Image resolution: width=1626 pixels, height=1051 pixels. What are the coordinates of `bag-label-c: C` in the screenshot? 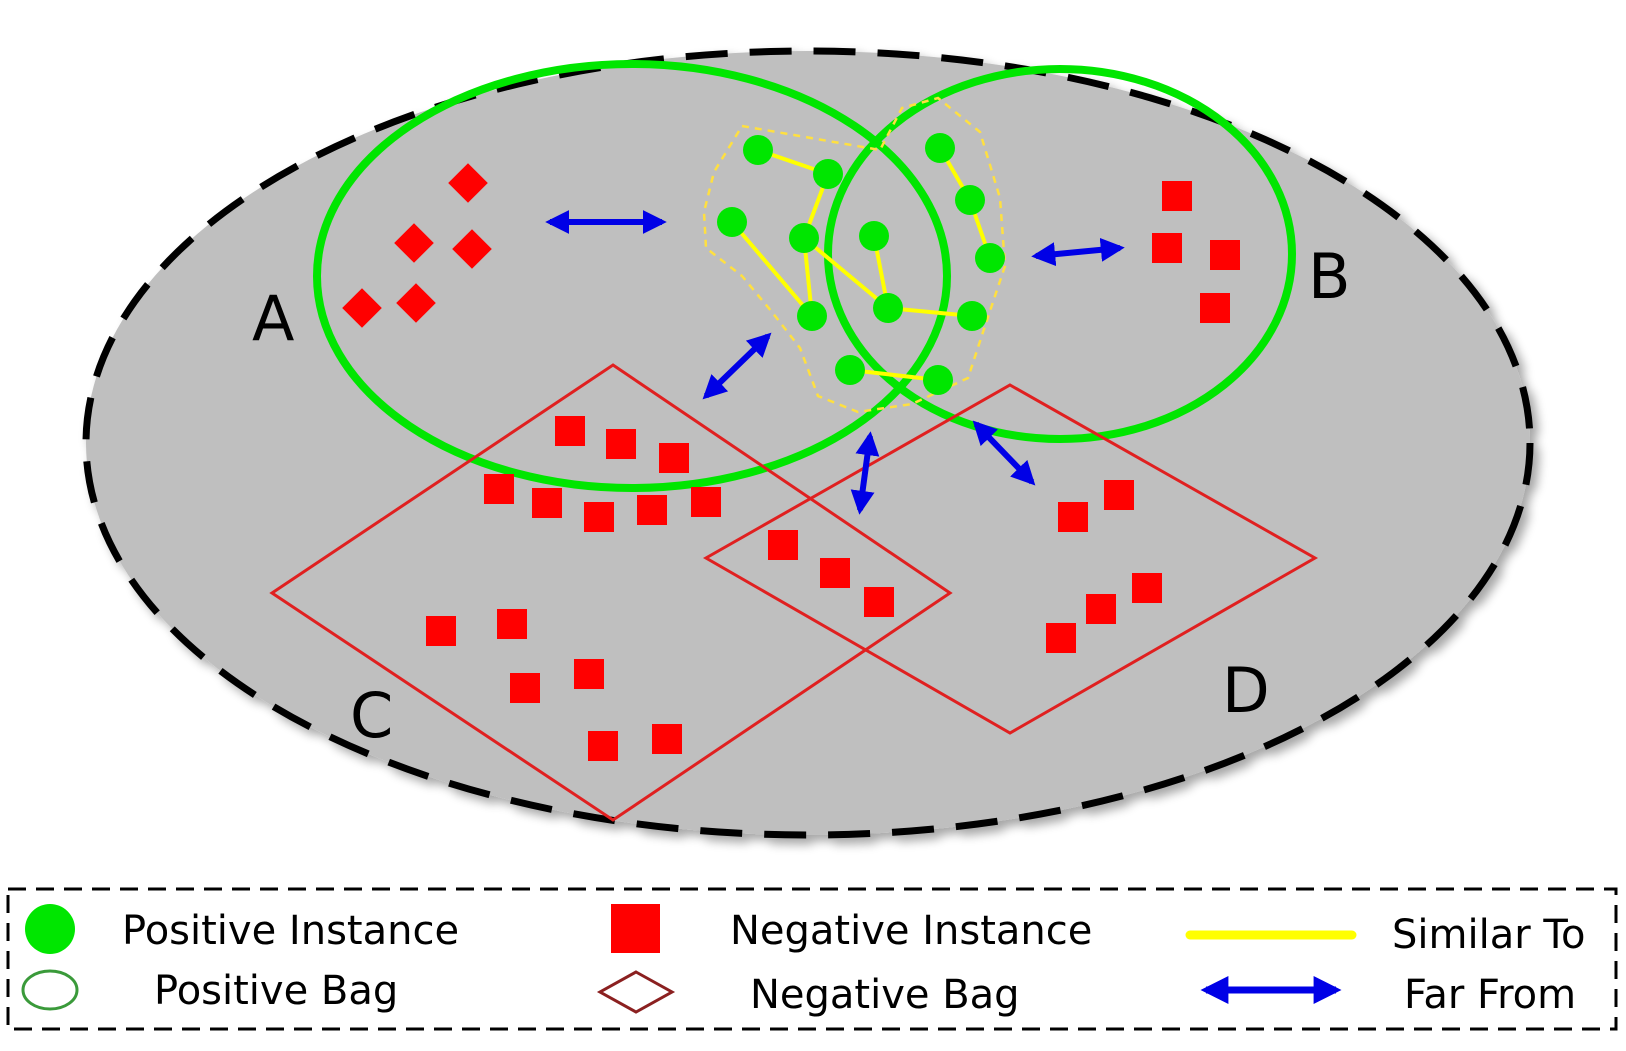 It's located at (371, 715).